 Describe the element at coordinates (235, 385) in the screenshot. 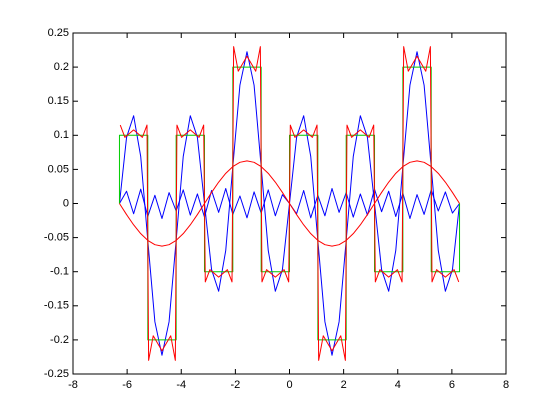

I see `x-tick-label: -2` at that location.